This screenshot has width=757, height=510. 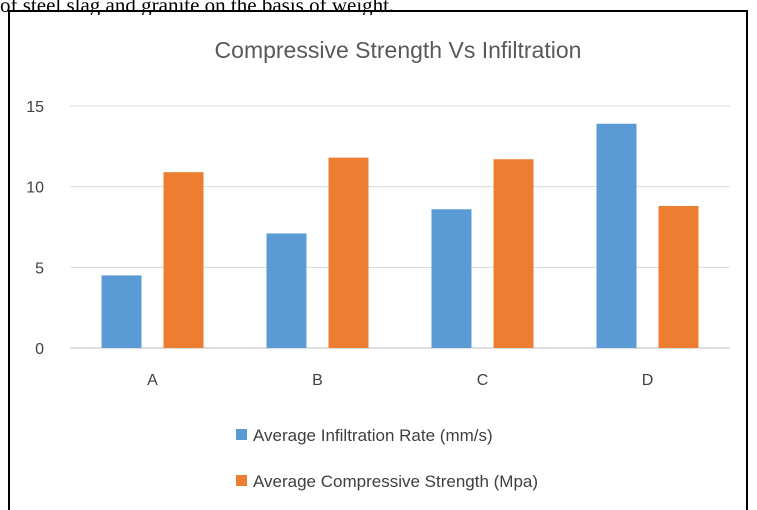 What do you see at coordinates (39, 349) in the screenshot?
I see `y-tick-label: 0` at bounding box center [39, 349].